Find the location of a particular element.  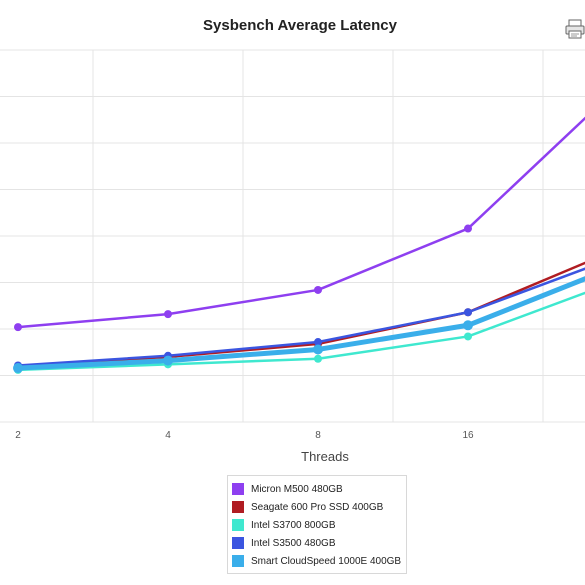

x-tick-label: 8 is located at coordinates (318, 435).